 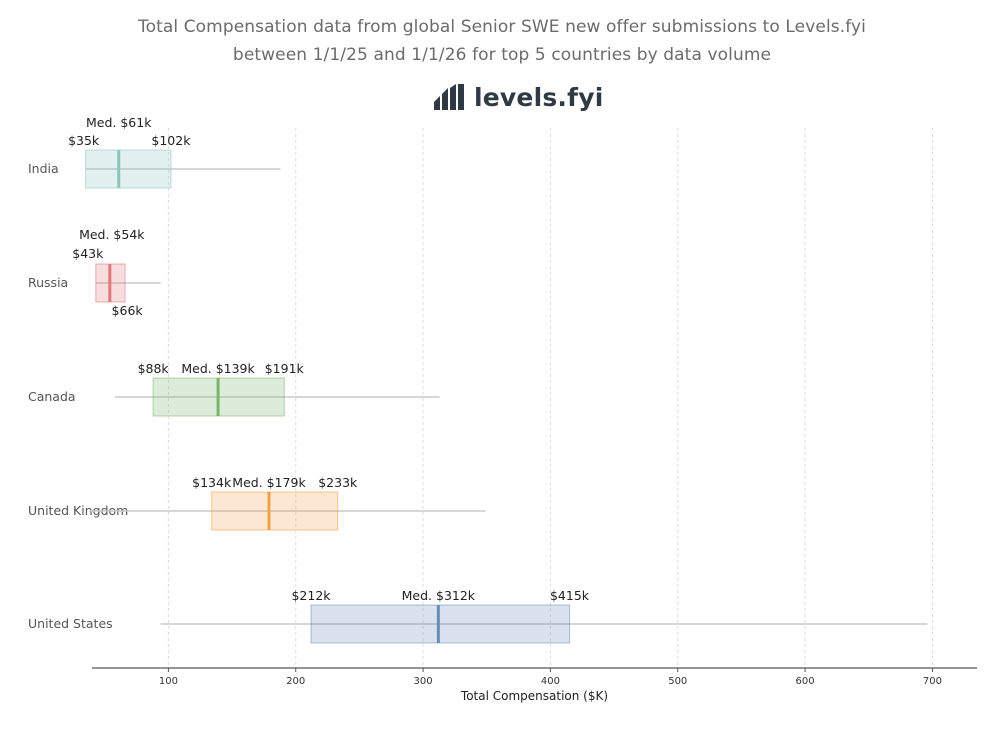 I want to click on median-value-label: Med. $139k, so click(x=218, y=368).